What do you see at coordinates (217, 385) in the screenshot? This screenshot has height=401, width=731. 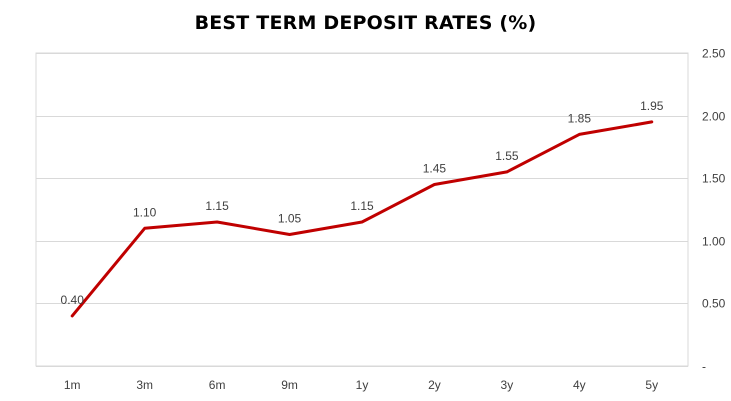 I see `x-tick-label: 6m` at bounding box center [217, 385].